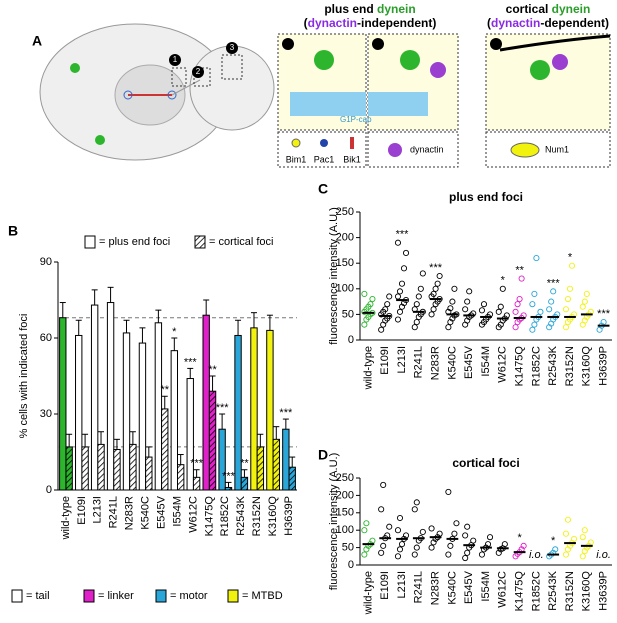 This screenshot has width=617, height=623. Describe the element at coordinates (570, 591) in the screenshot. I see `x-tick-label: R3152N` at that location.